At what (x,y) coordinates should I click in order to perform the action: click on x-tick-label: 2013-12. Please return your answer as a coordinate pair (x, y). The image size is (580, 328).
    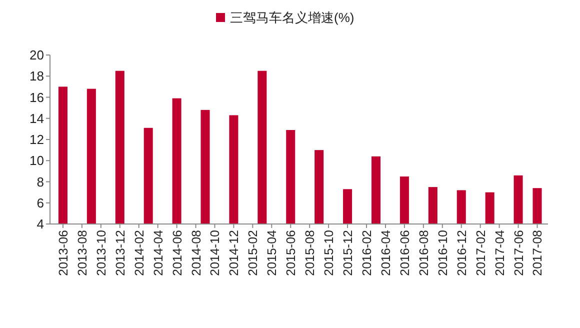
    Looking at the image, I should click on (120, 253).